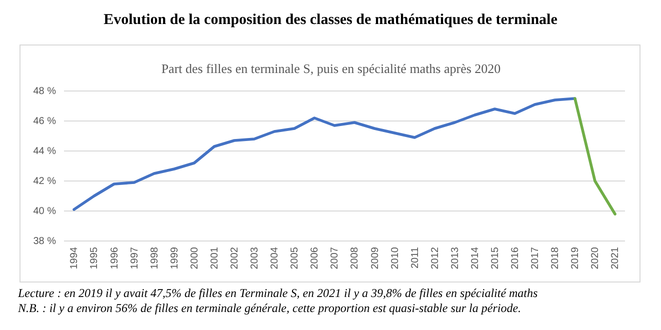 The height and width of the screenshot is (330, 661). What do you see at coordinates (44, 122) in the screenshot?
I see `y-tick-label: 46 %` at bounding box center [44, 122].